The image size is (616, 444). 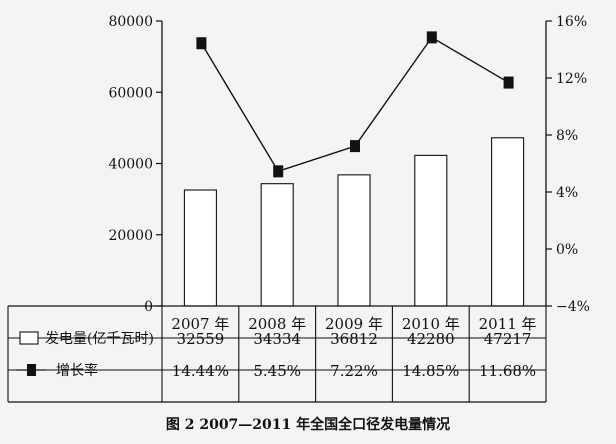 I want to click on growth-rate-label: 5.45%, so click(x=277, y=371).